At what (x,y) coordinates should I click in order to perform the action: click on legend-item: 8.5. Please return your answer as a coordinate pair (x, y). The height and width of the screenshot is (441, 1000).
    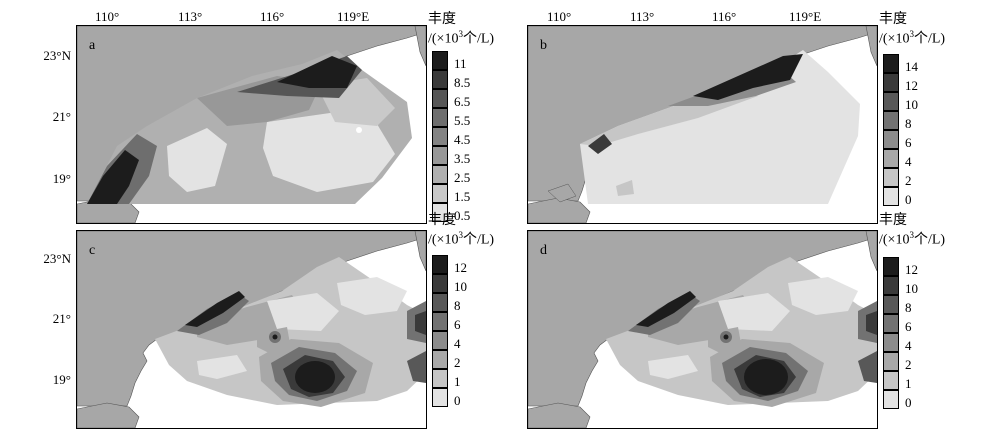
    Looking at the image, I should click on (483, 79).